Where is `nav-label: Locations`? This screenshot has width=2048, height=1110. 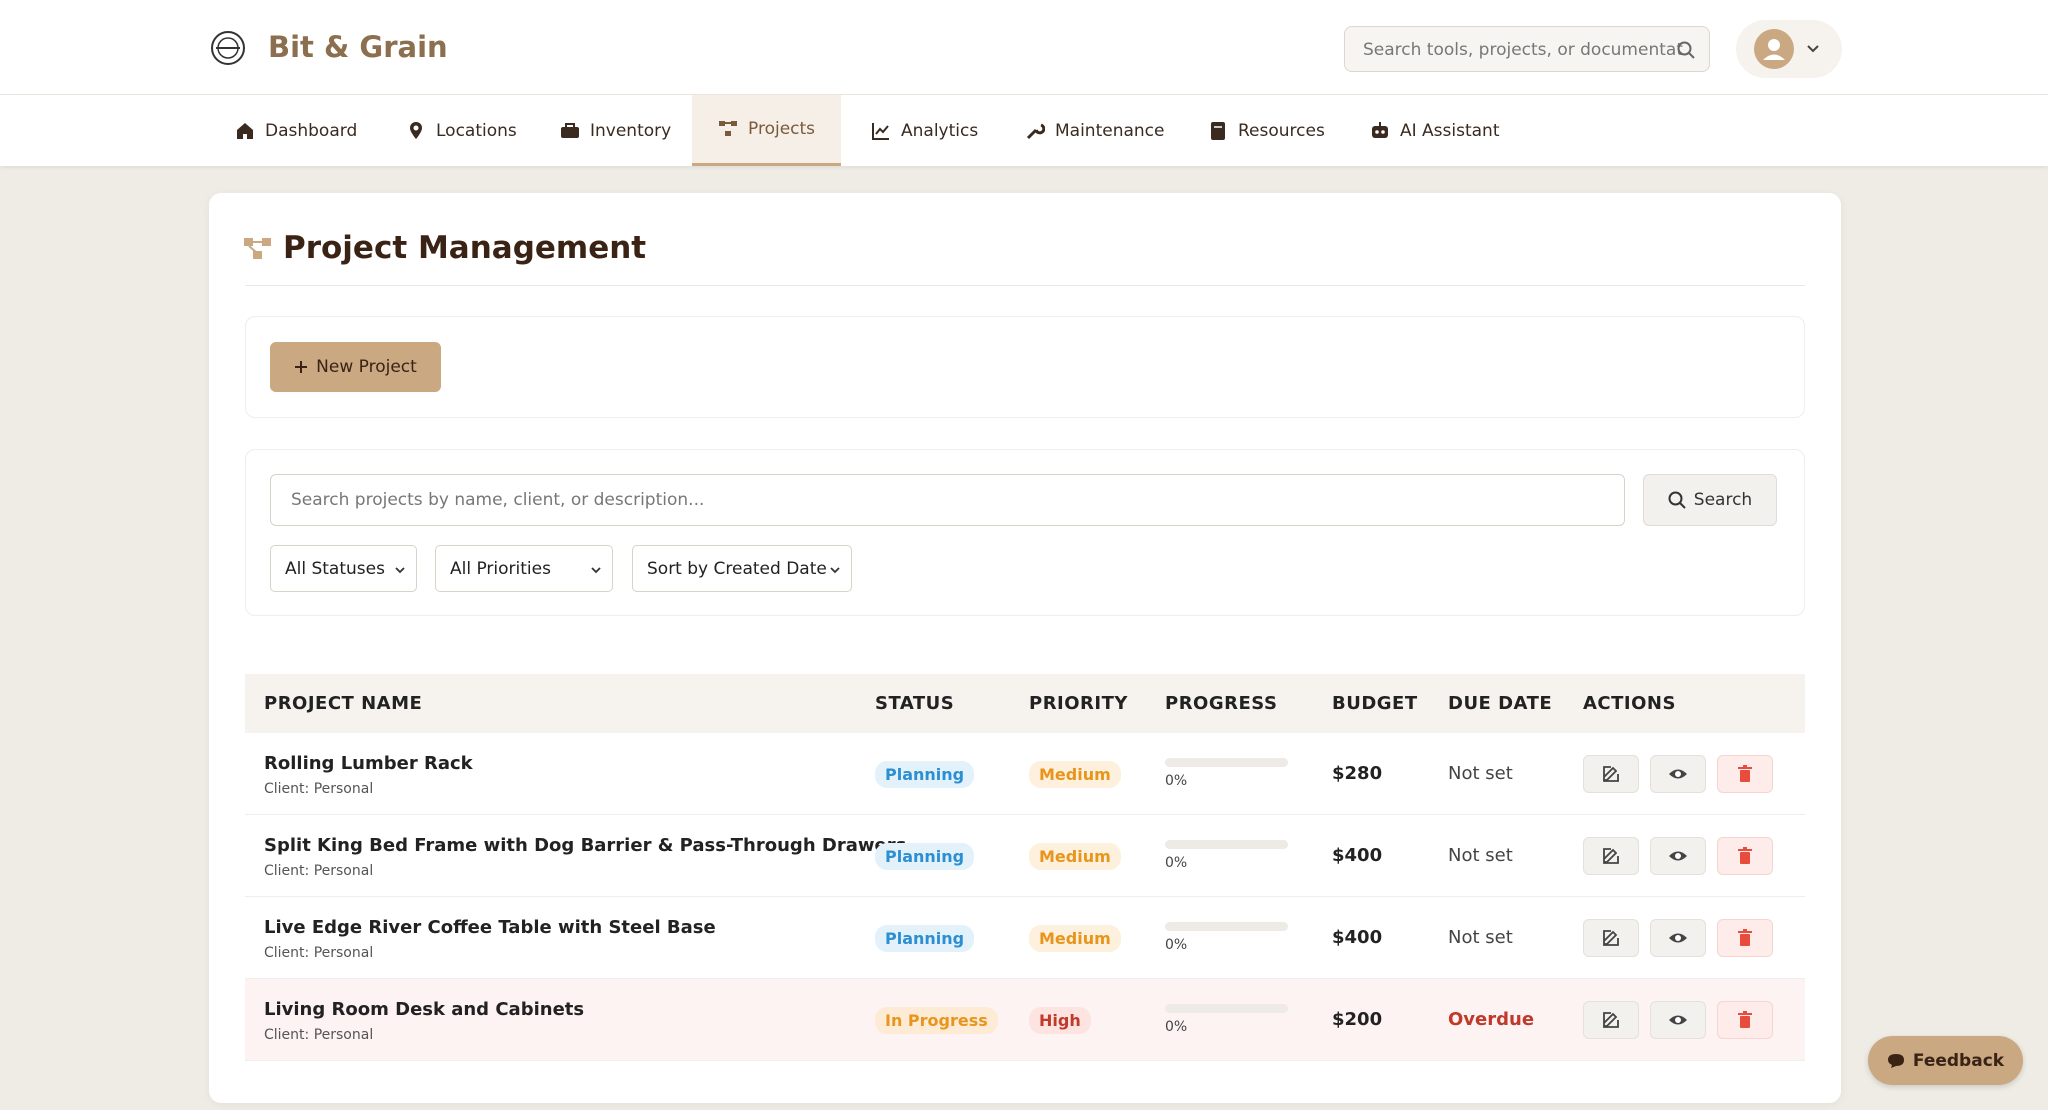
nav-label: Locations is located at coordinates (476, 130).